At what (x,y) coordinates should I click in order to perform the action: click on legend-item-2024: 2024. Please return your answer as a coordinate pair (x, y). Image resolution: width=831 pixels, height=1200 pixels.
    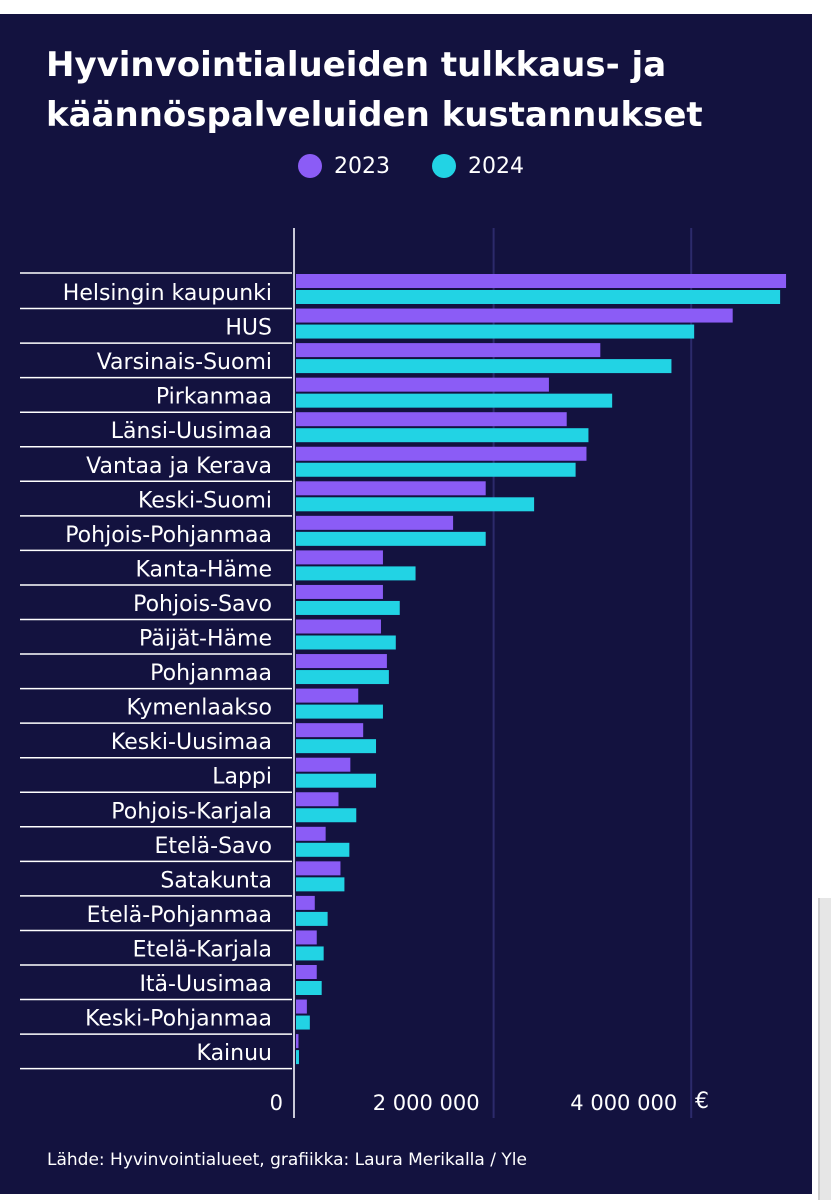
    Looking at the image, I should click on (478, 166).